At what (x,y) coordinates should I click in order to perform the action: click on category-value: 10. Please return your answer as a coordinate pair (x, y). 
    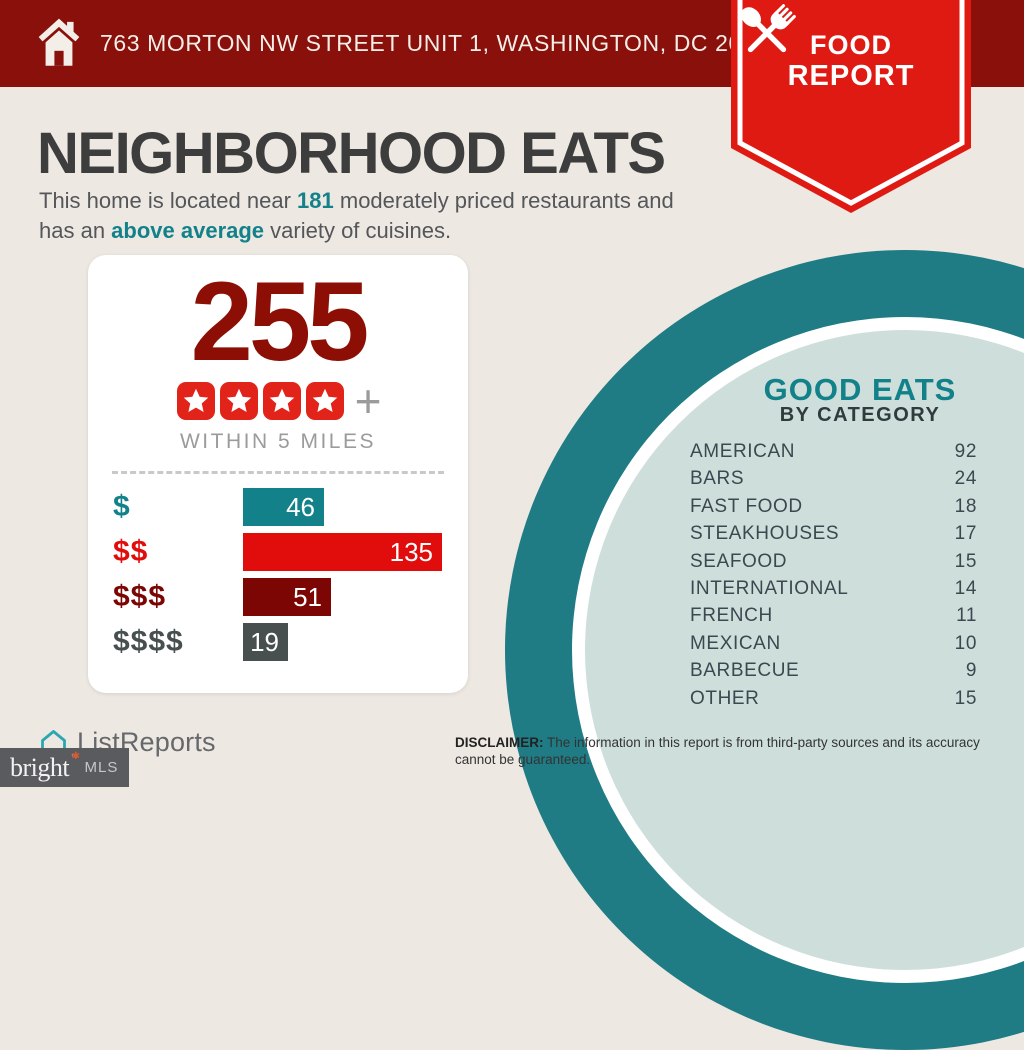
    Looking at the image, I should click on (965, 643).